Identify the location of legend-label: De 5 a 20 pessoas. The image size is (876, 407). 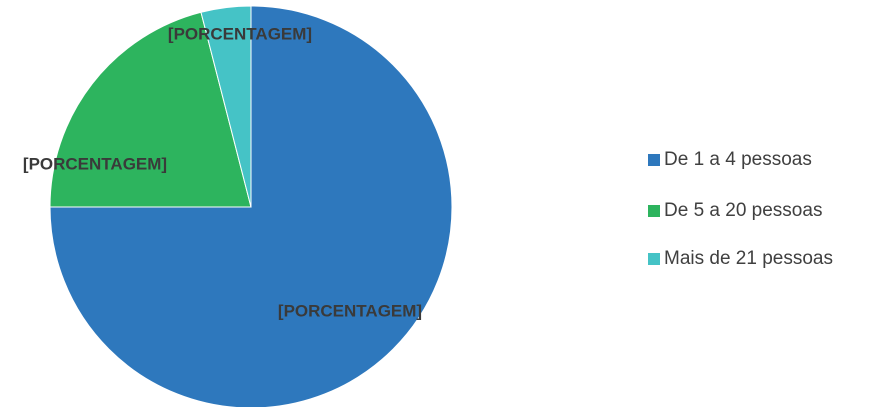
(743, 210).